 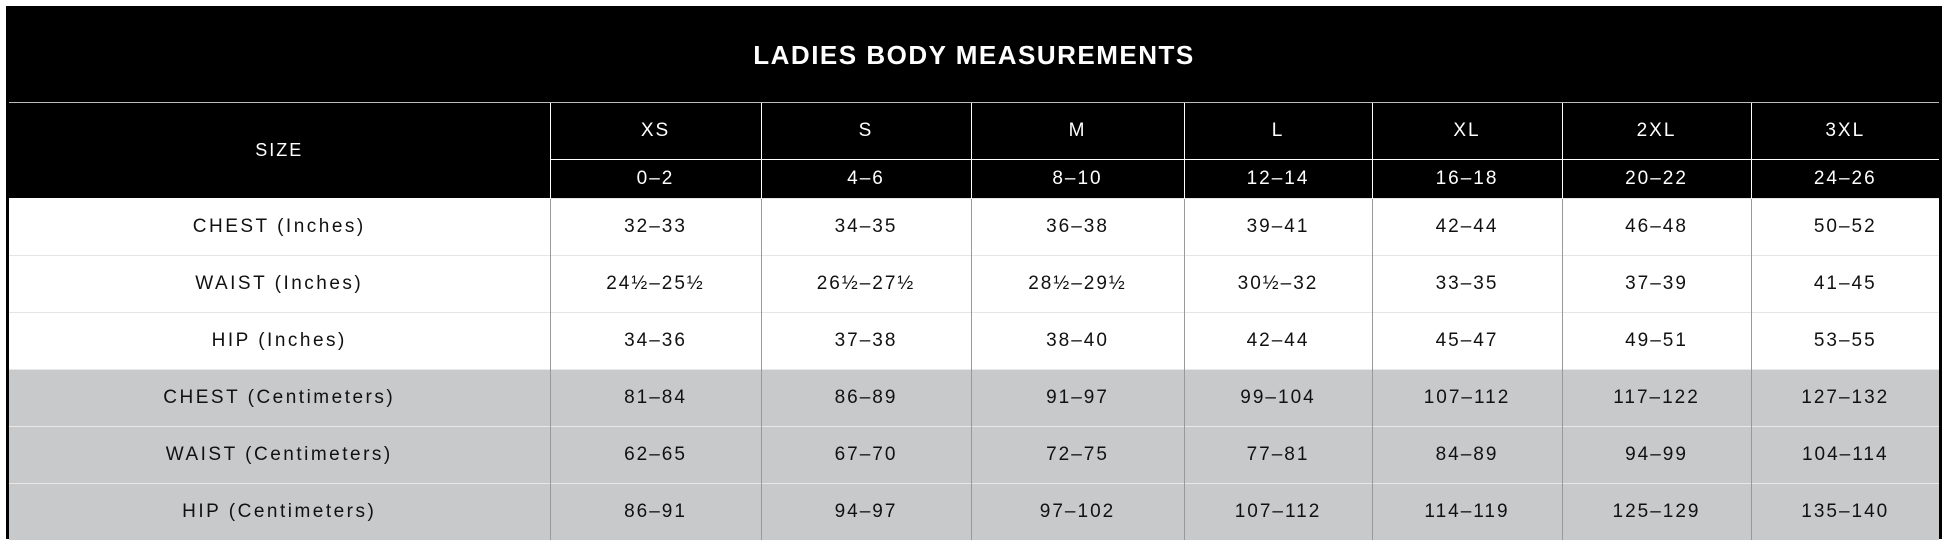 I want to click on cell: 62–65, so click(x=655, y=455).